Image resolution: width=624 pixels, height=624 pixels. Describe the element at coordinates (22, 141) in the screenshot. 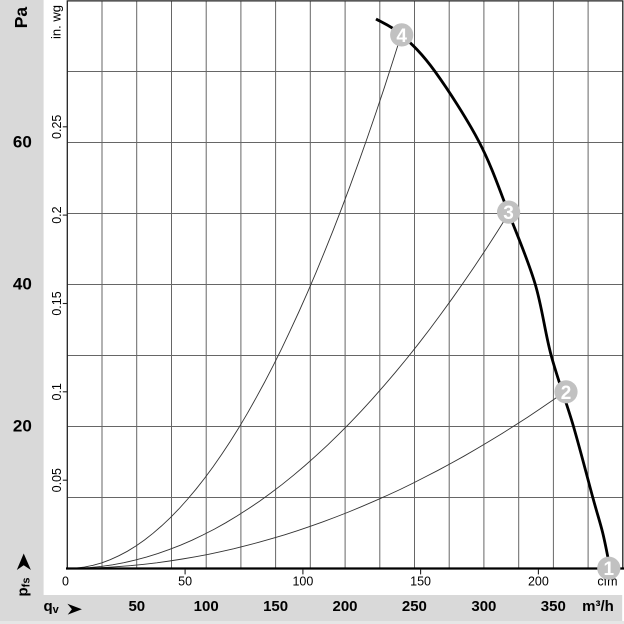

I see `svg-text: 60` at that location.